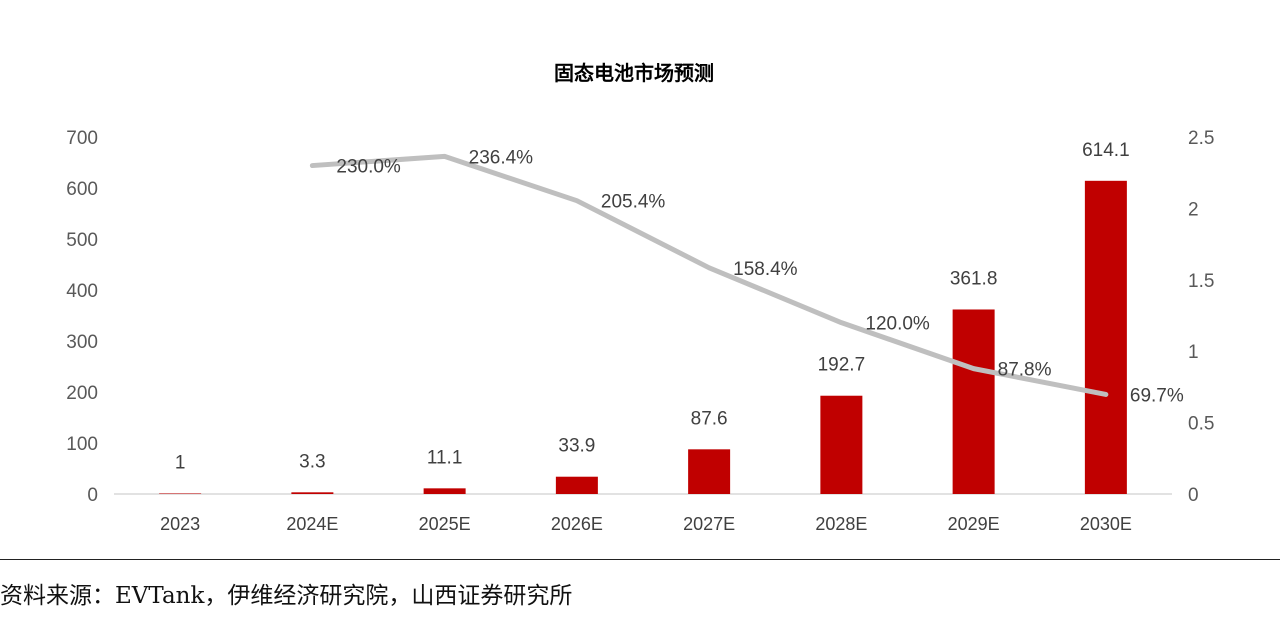 Image resolution: width=1280 pixels, height=639 pixels. I want to click on growth-value-label: 158.4%, so click(765, 269).